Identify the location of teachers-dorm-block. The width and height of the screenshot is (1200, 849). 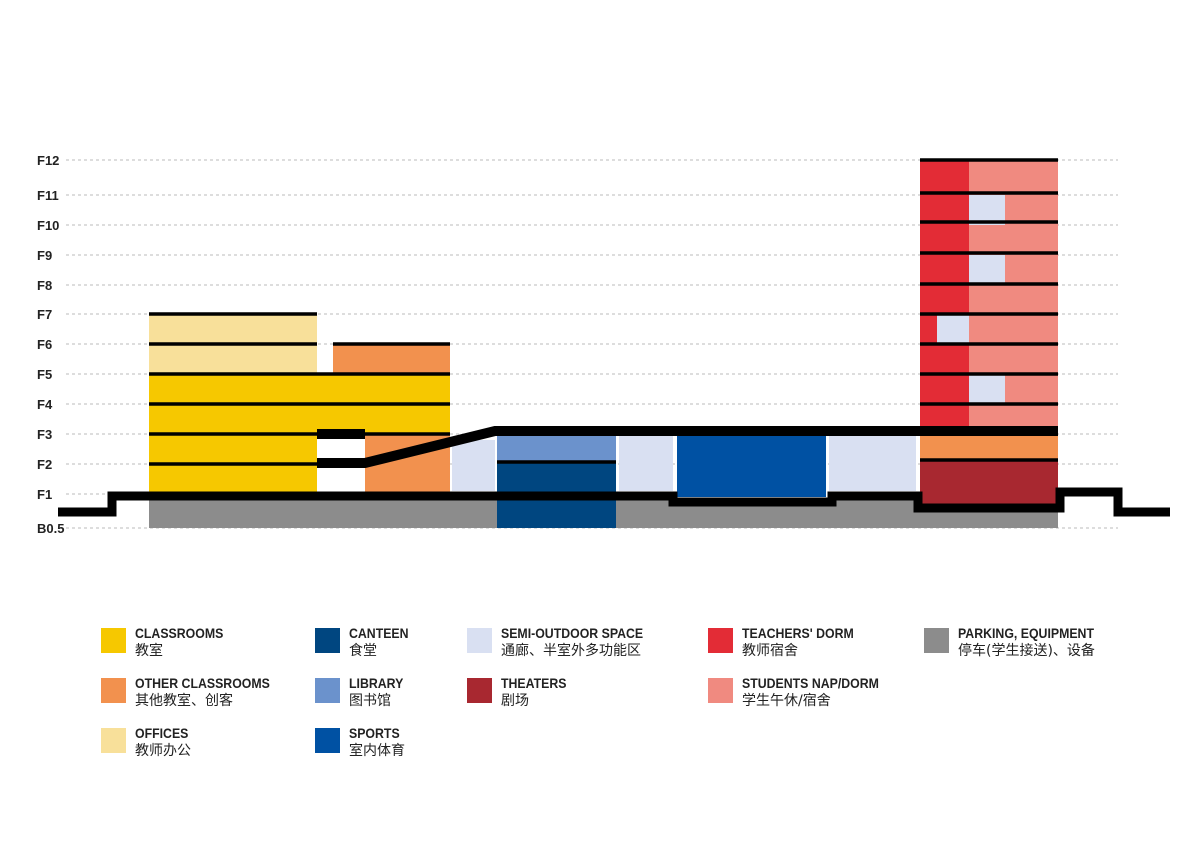
(944, 294).